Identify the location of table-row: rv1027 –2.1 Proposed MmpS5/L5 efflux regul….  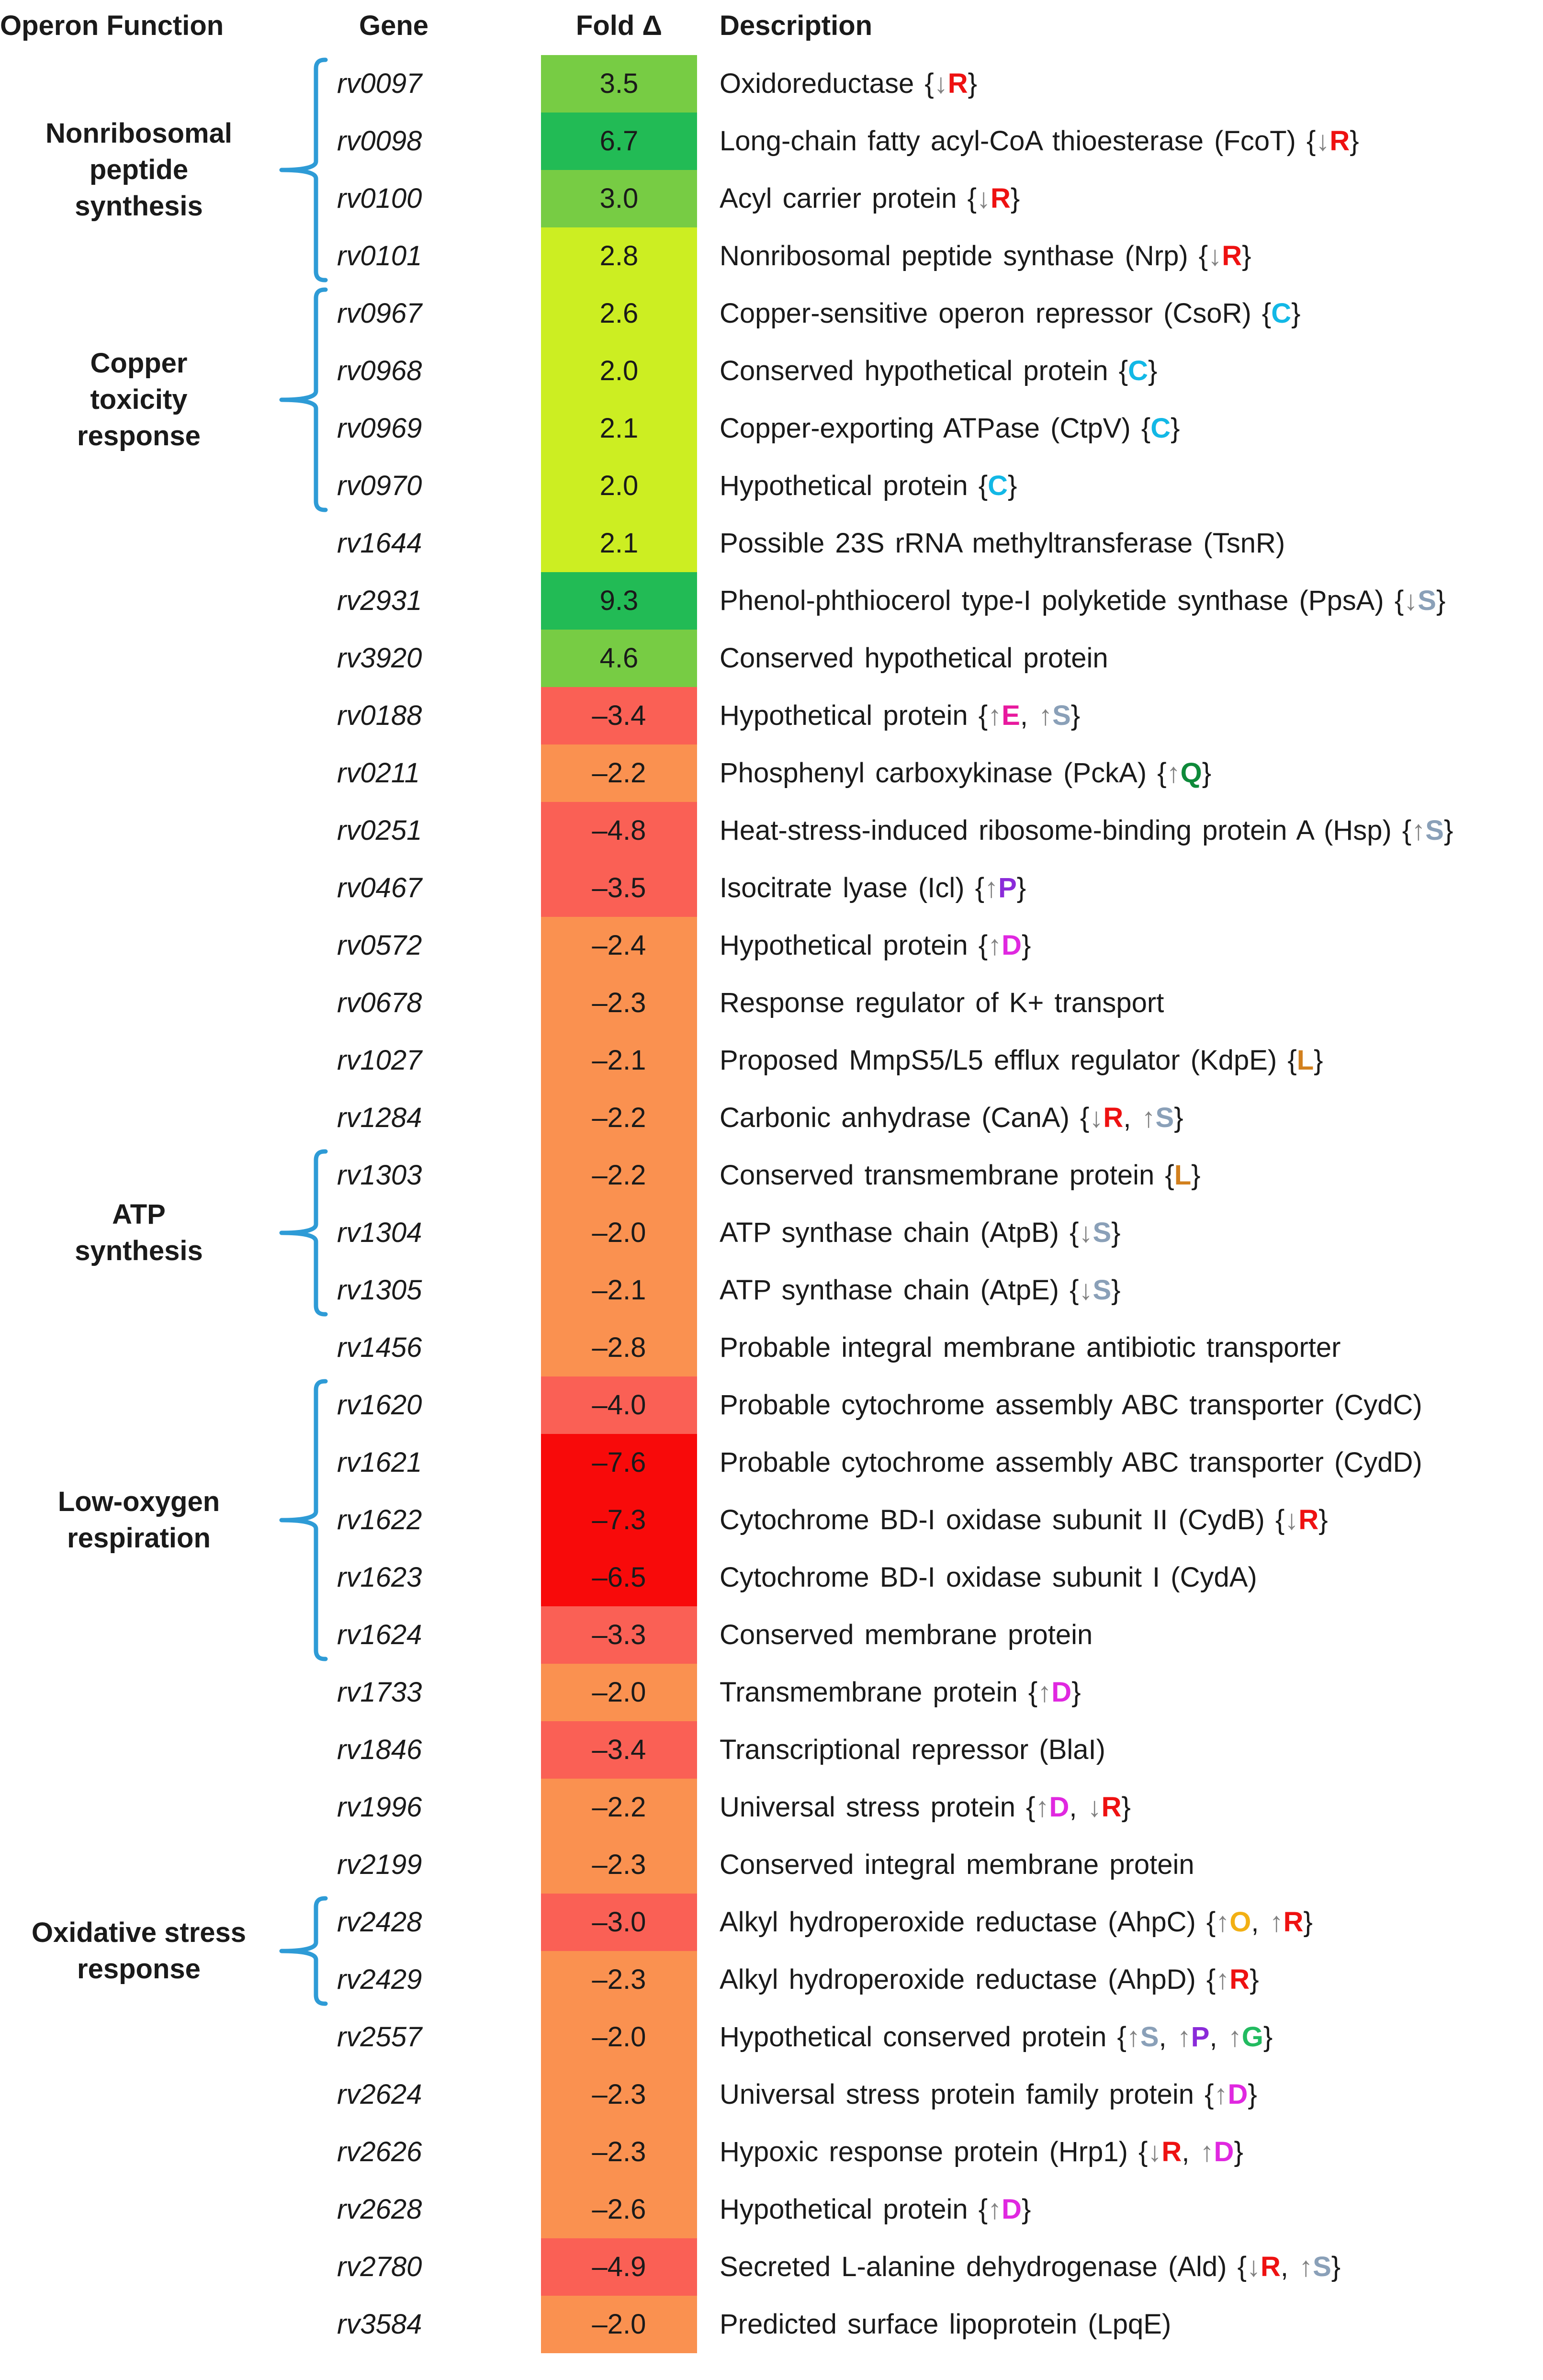
(771, 1060).